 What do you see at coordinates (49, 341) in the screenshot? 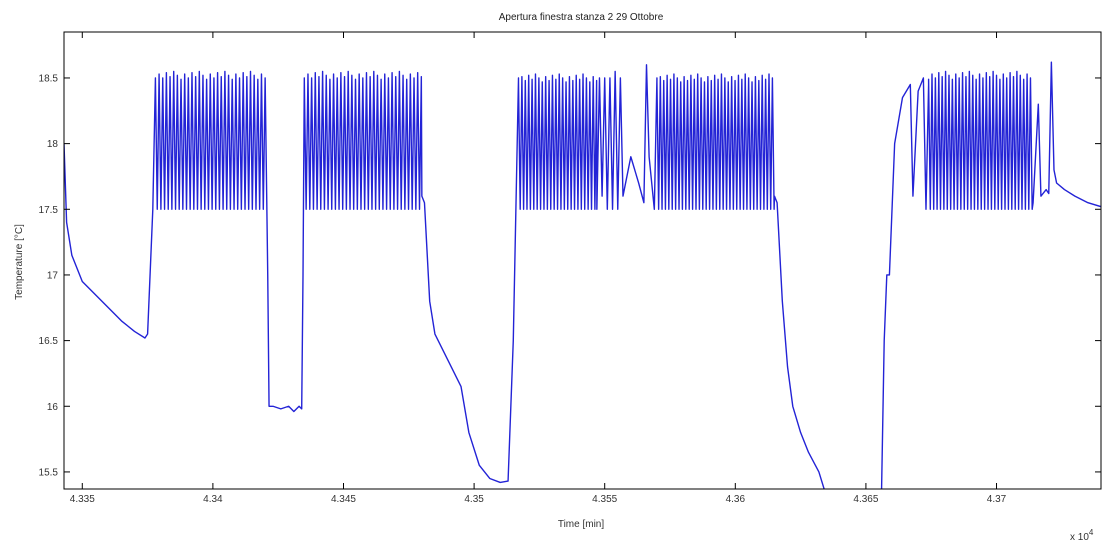
I see `y-tick-label: 16.5` at bounding box center [49, 341].